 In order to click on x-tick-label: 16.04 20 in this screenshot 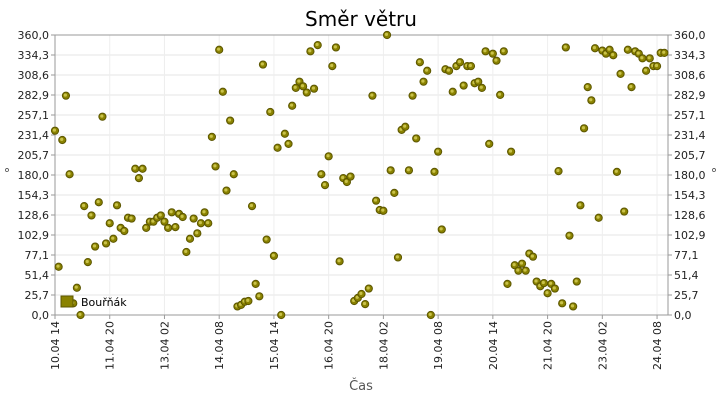, I will do `click(329, 345)`.